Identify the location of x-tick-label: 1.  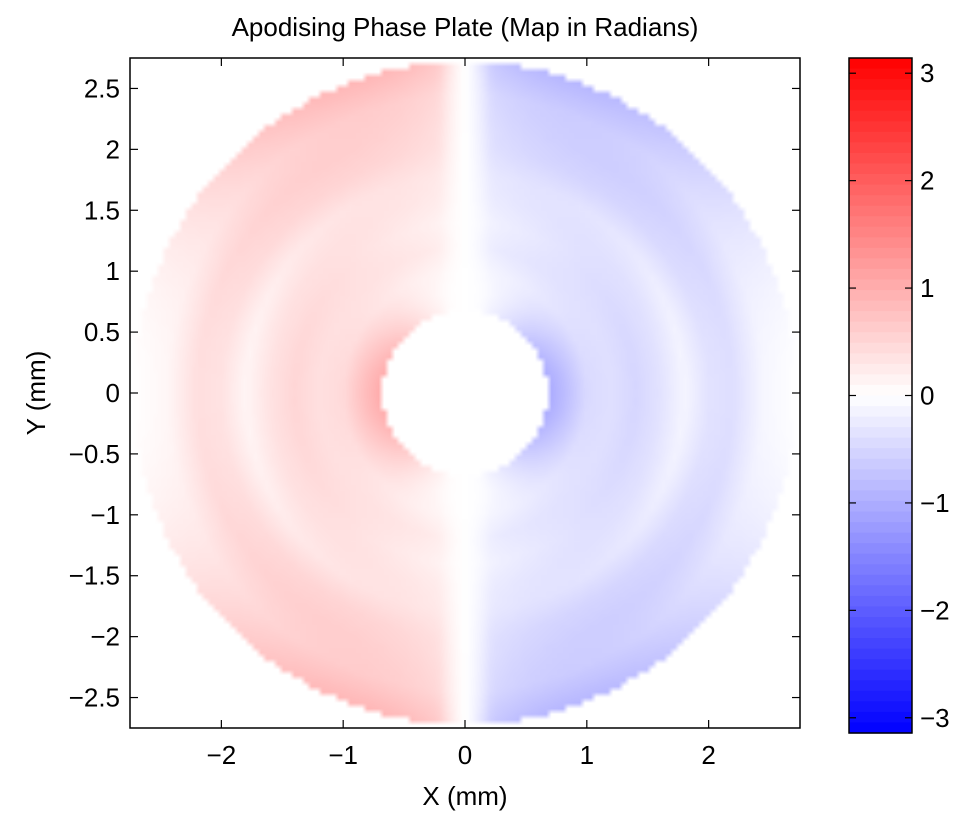
(587, 755).